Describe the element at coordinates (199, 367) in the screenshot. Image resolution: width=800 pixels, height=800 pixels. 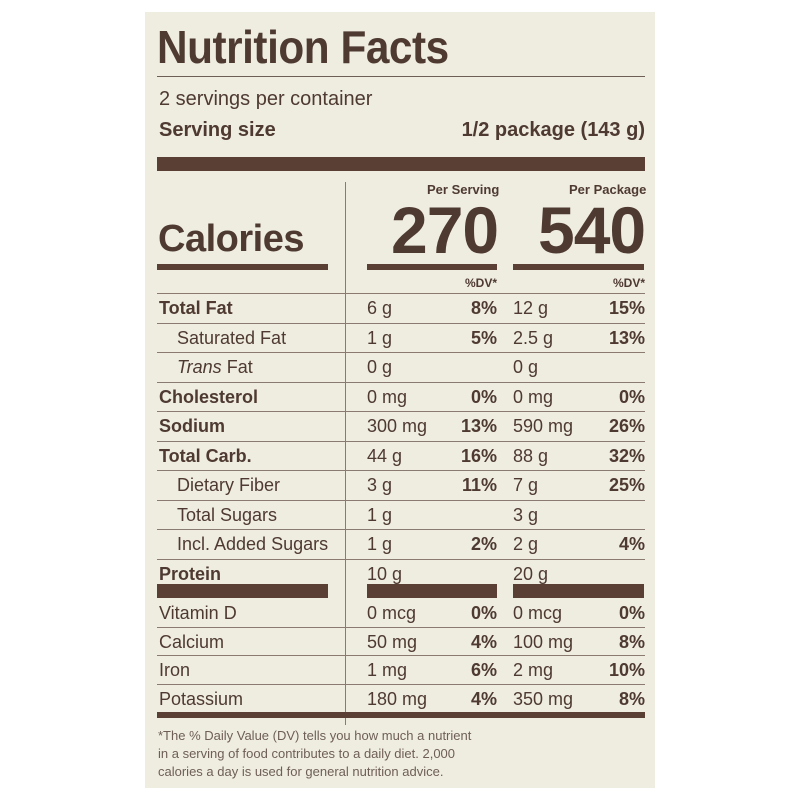
I see `nutrient-label-italic: Trans` at that location.